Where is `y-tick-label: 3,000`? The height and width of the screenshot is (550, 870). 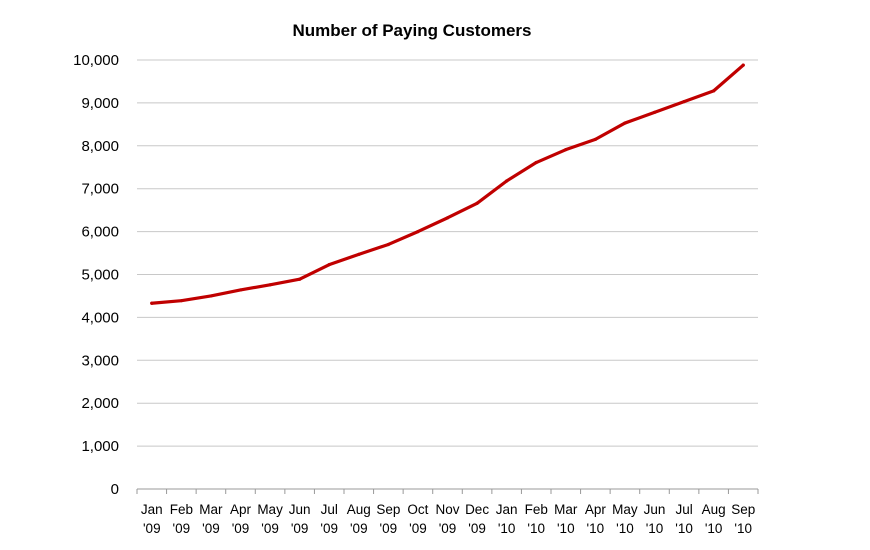
y-tick-label: 3,000 is located at coordinates (100, 360).